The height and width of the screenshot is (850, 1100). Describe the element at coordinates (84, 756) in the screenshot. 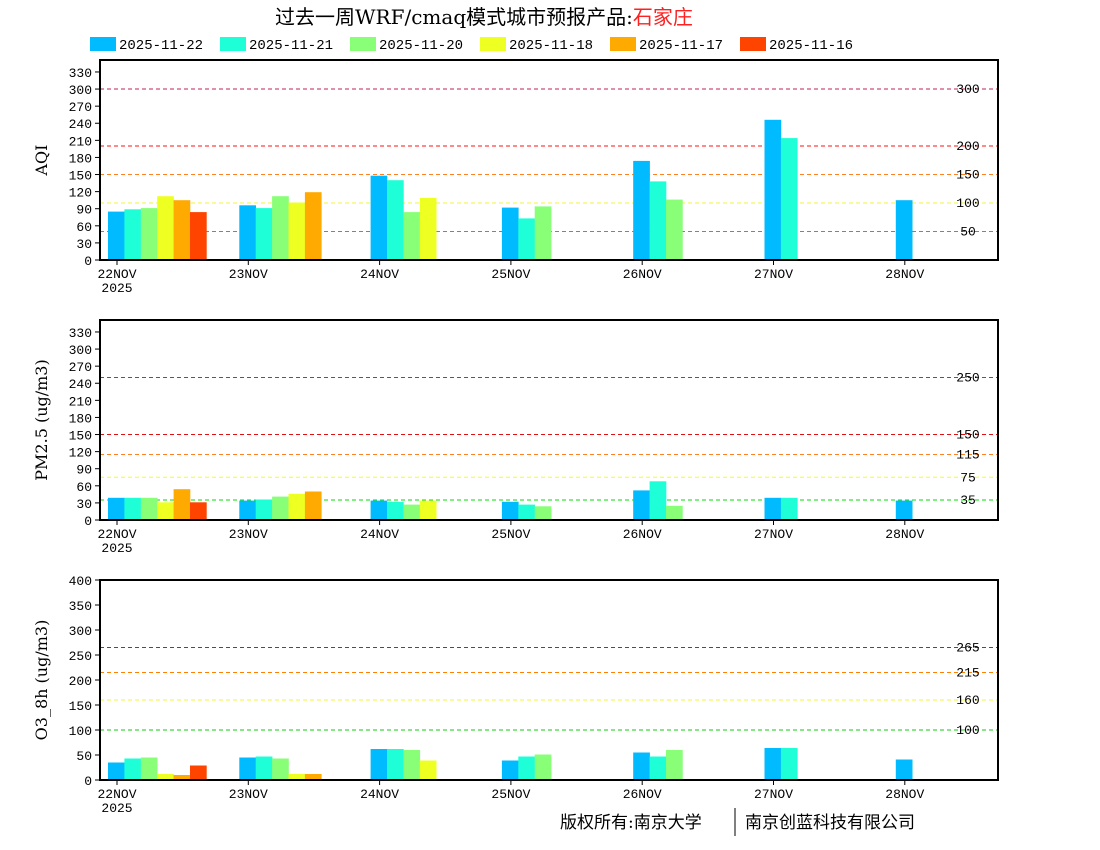

I see `y-tick-label: 50` at that location.